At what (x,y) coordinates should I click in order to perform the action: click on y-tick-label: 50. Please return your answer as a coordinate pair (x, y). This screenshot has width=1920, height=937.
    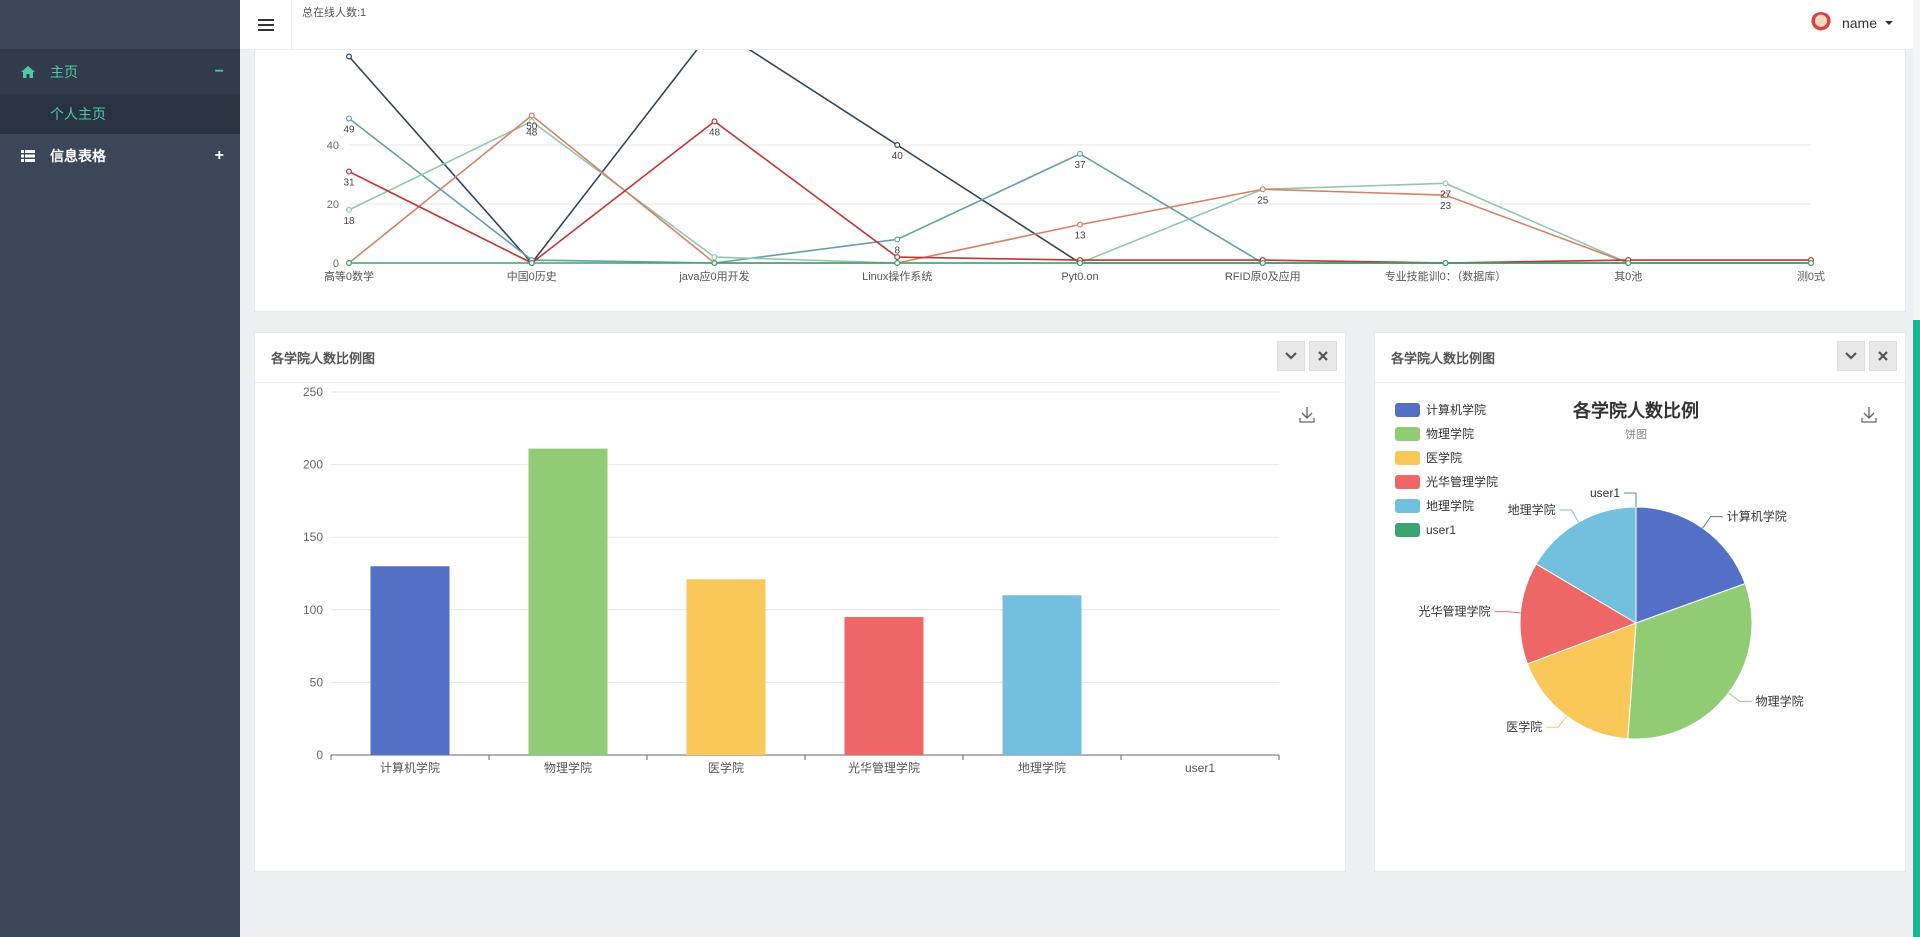
    Looking at the image, I should click on (317, 682).